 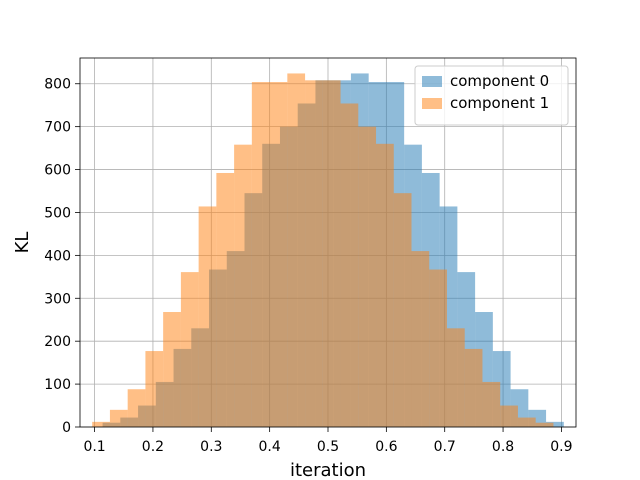 I want to click on x-tick-label: 0.8, so click(x=503, y=447).